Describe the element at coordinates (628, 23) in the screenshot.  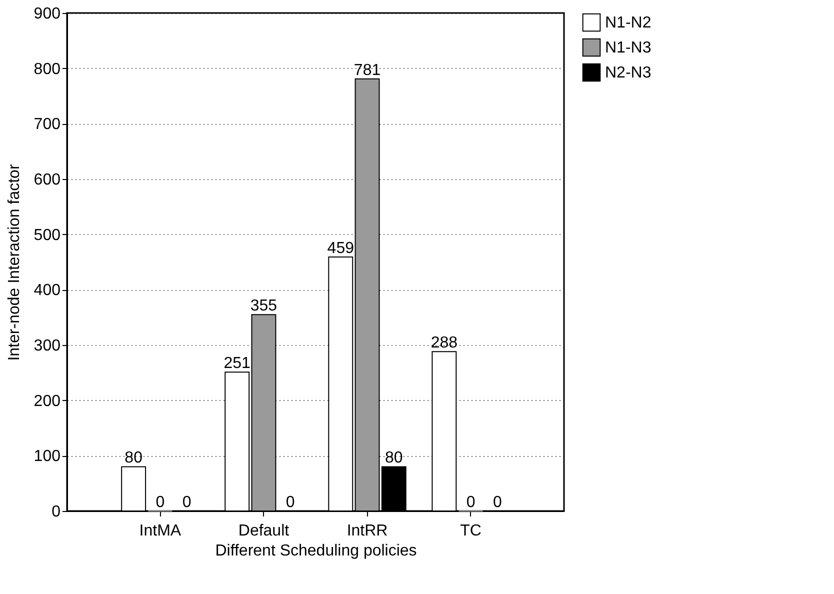
I see `legend-label: N1-N2` at that location.